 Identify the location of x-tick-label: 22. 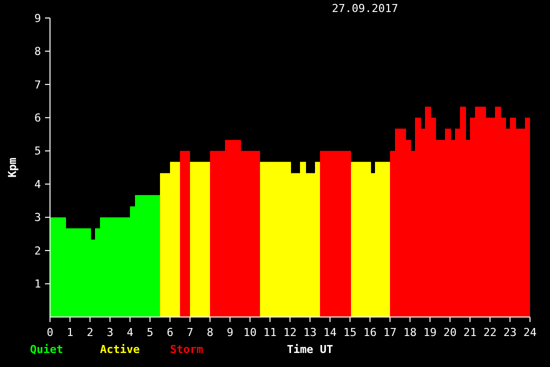
(490, 332).